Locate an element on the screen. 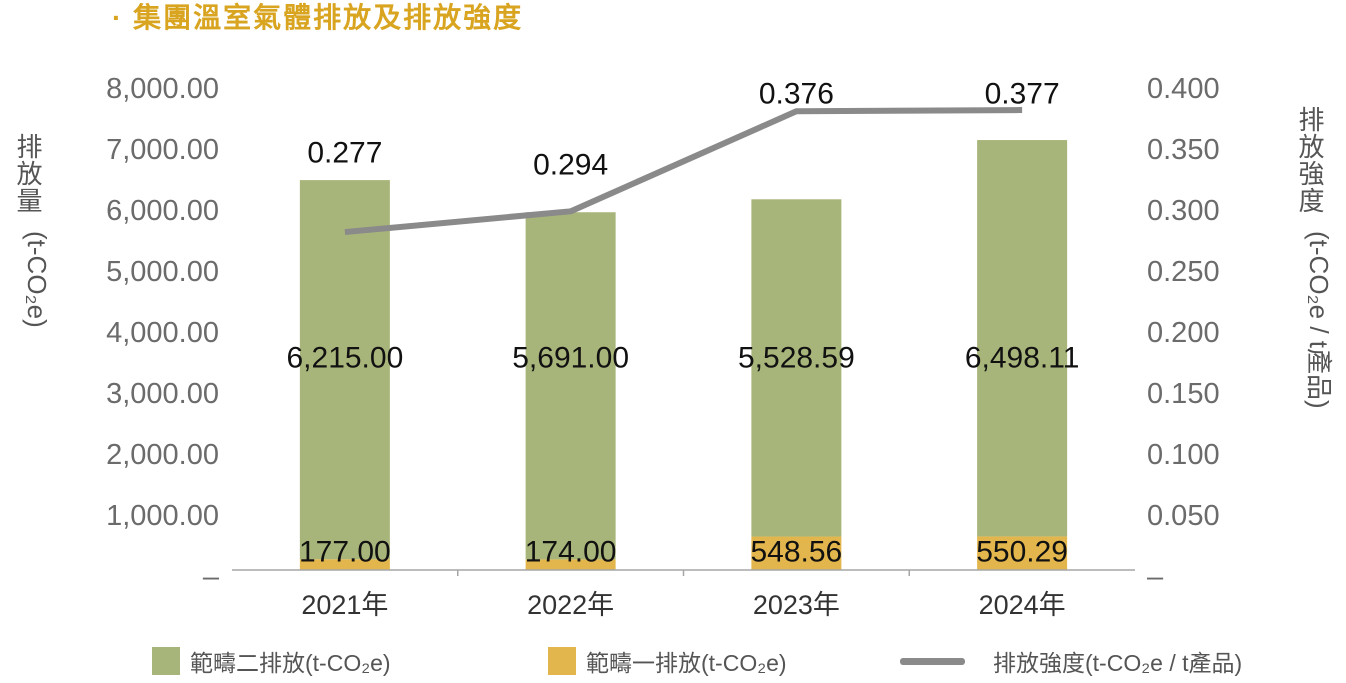  y-right-axis-title-text: 排放強度 is located at coordinates (1310, 160).